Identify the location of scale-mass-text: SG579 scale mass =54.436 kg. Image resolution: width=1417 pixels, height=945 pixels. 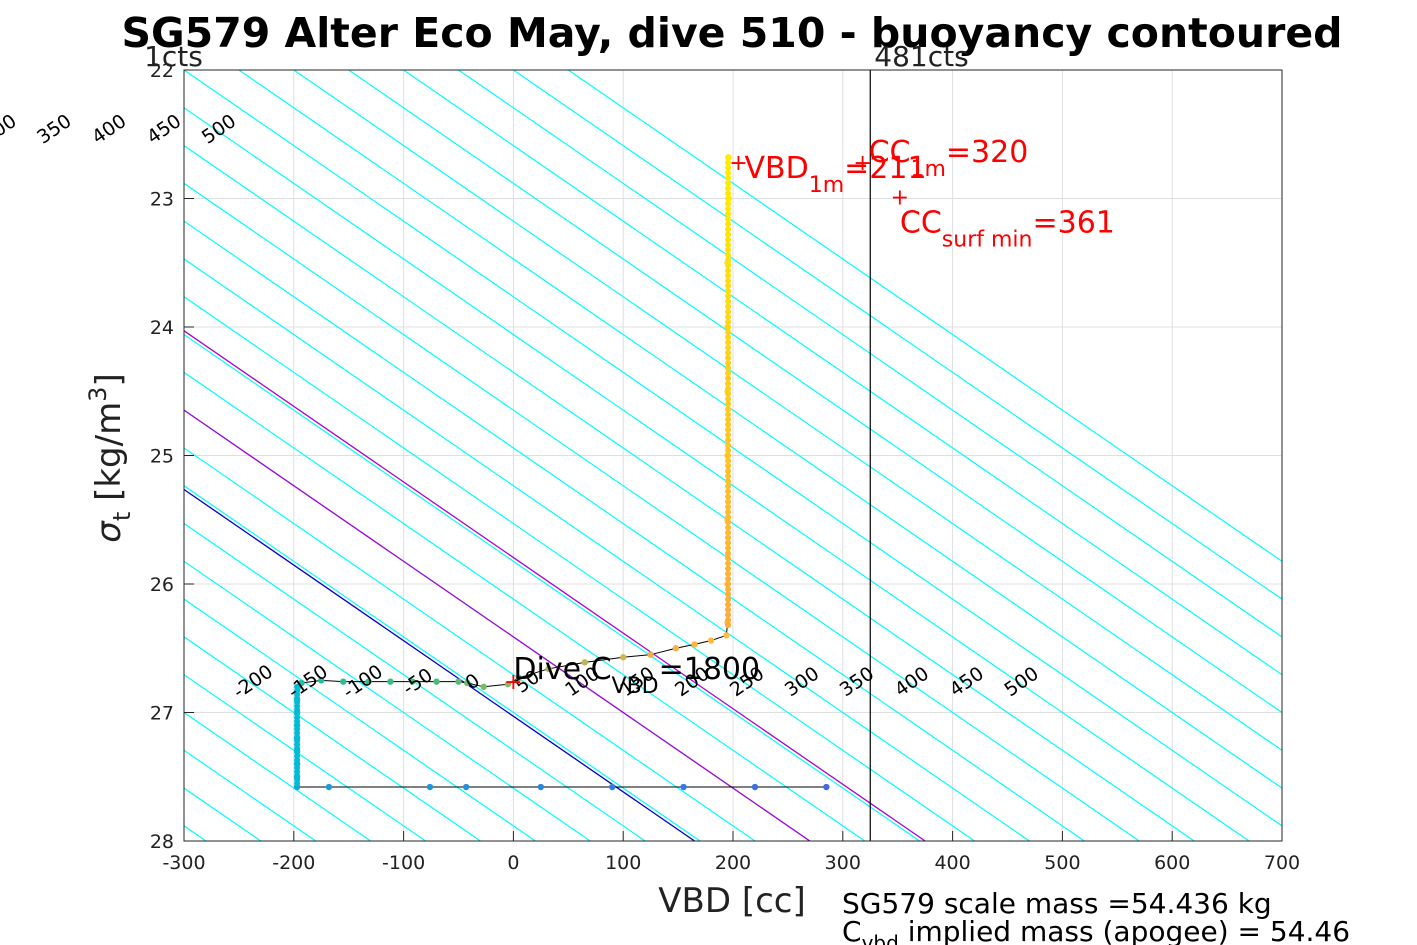
(1057, 903).